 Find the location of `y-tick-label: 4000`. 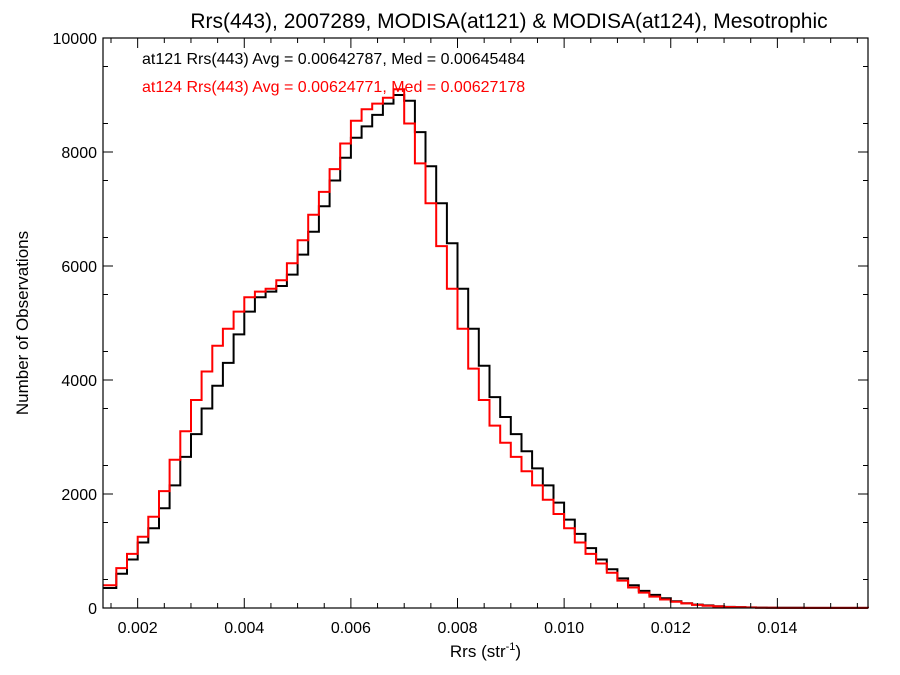

y-tick-label: 4000 is located at coordinates (79, 381).